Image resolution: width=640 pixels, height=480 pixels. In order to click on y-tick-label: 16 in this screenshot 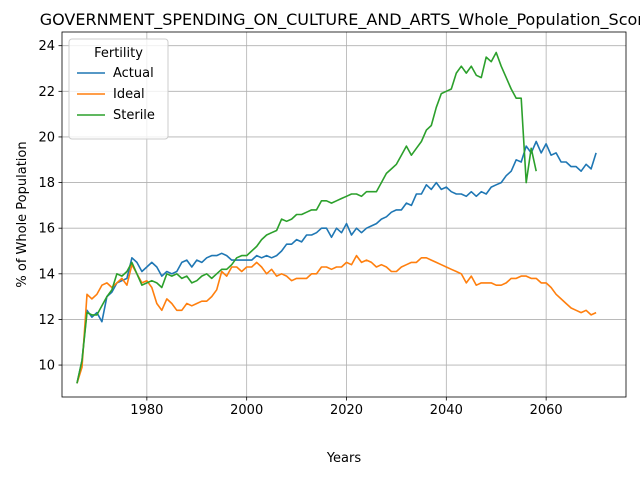, I will do `click(46, 229)`.